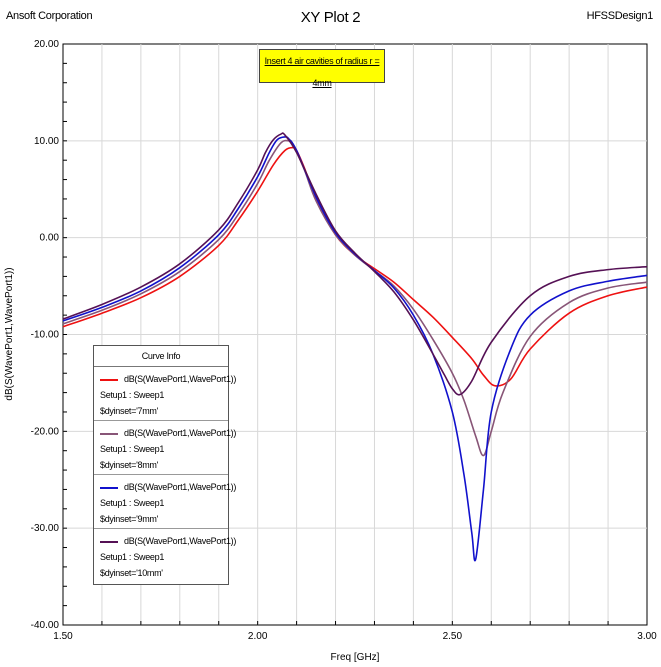 The width and height of the screenshot is (661, 667). Describe the element at coordinates (109, 541) in the screenshot. I see `legend-line-swatch-purple` at that location.